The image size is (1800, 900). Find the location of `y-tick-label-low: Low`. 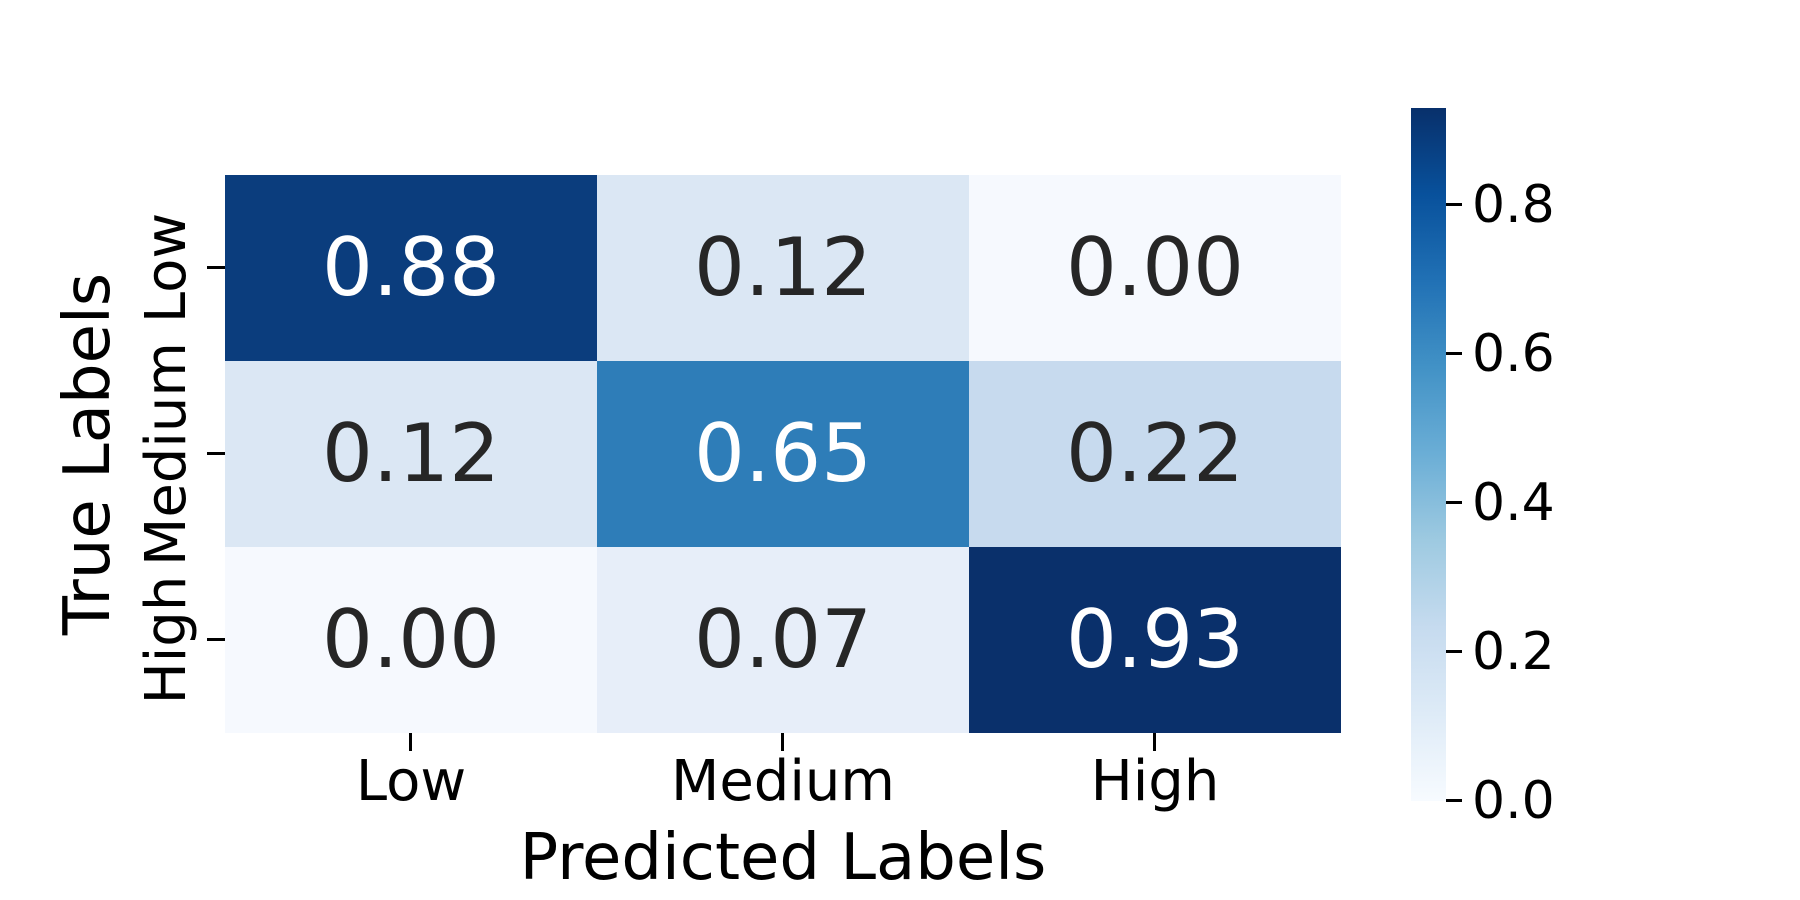

y-tick-label-low: Low is located at coordinates (166, 268).